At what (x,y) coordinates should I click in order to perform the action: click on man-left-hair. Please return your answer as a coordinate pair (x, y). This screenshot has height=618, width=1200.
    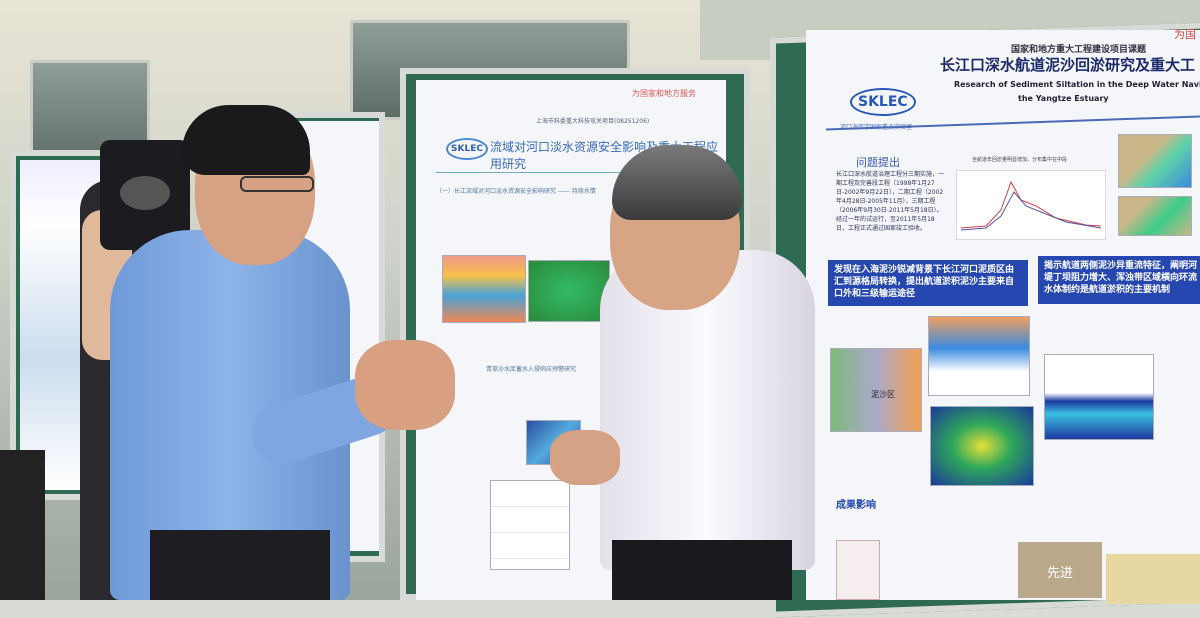
    Looking at the image, I should click on (246, 140).